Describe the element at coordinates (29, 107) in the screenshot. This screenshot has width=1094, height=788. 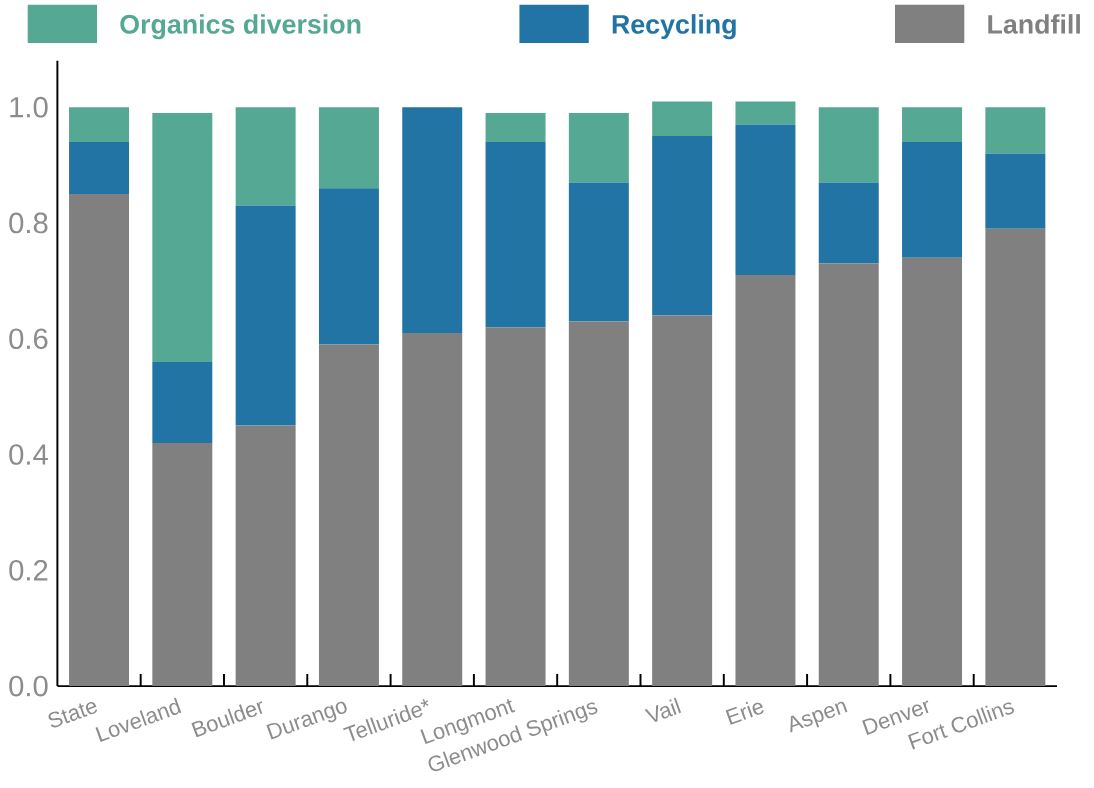
I see `y-tick-label: 1.0` at that location.